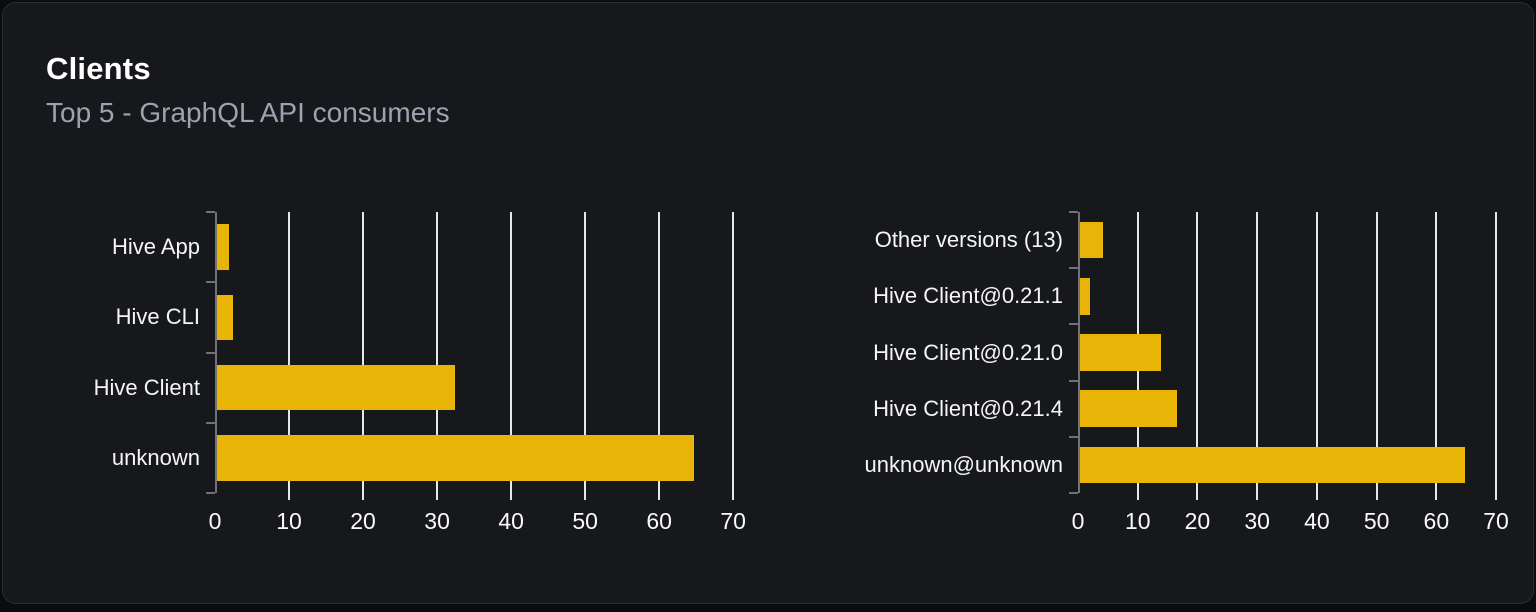 This screenshot has width=1536, height=612. Describe the element at coordinates (968, 296) in the screenshot. I see `category-label: Hive Client@0.21.1` at that location.